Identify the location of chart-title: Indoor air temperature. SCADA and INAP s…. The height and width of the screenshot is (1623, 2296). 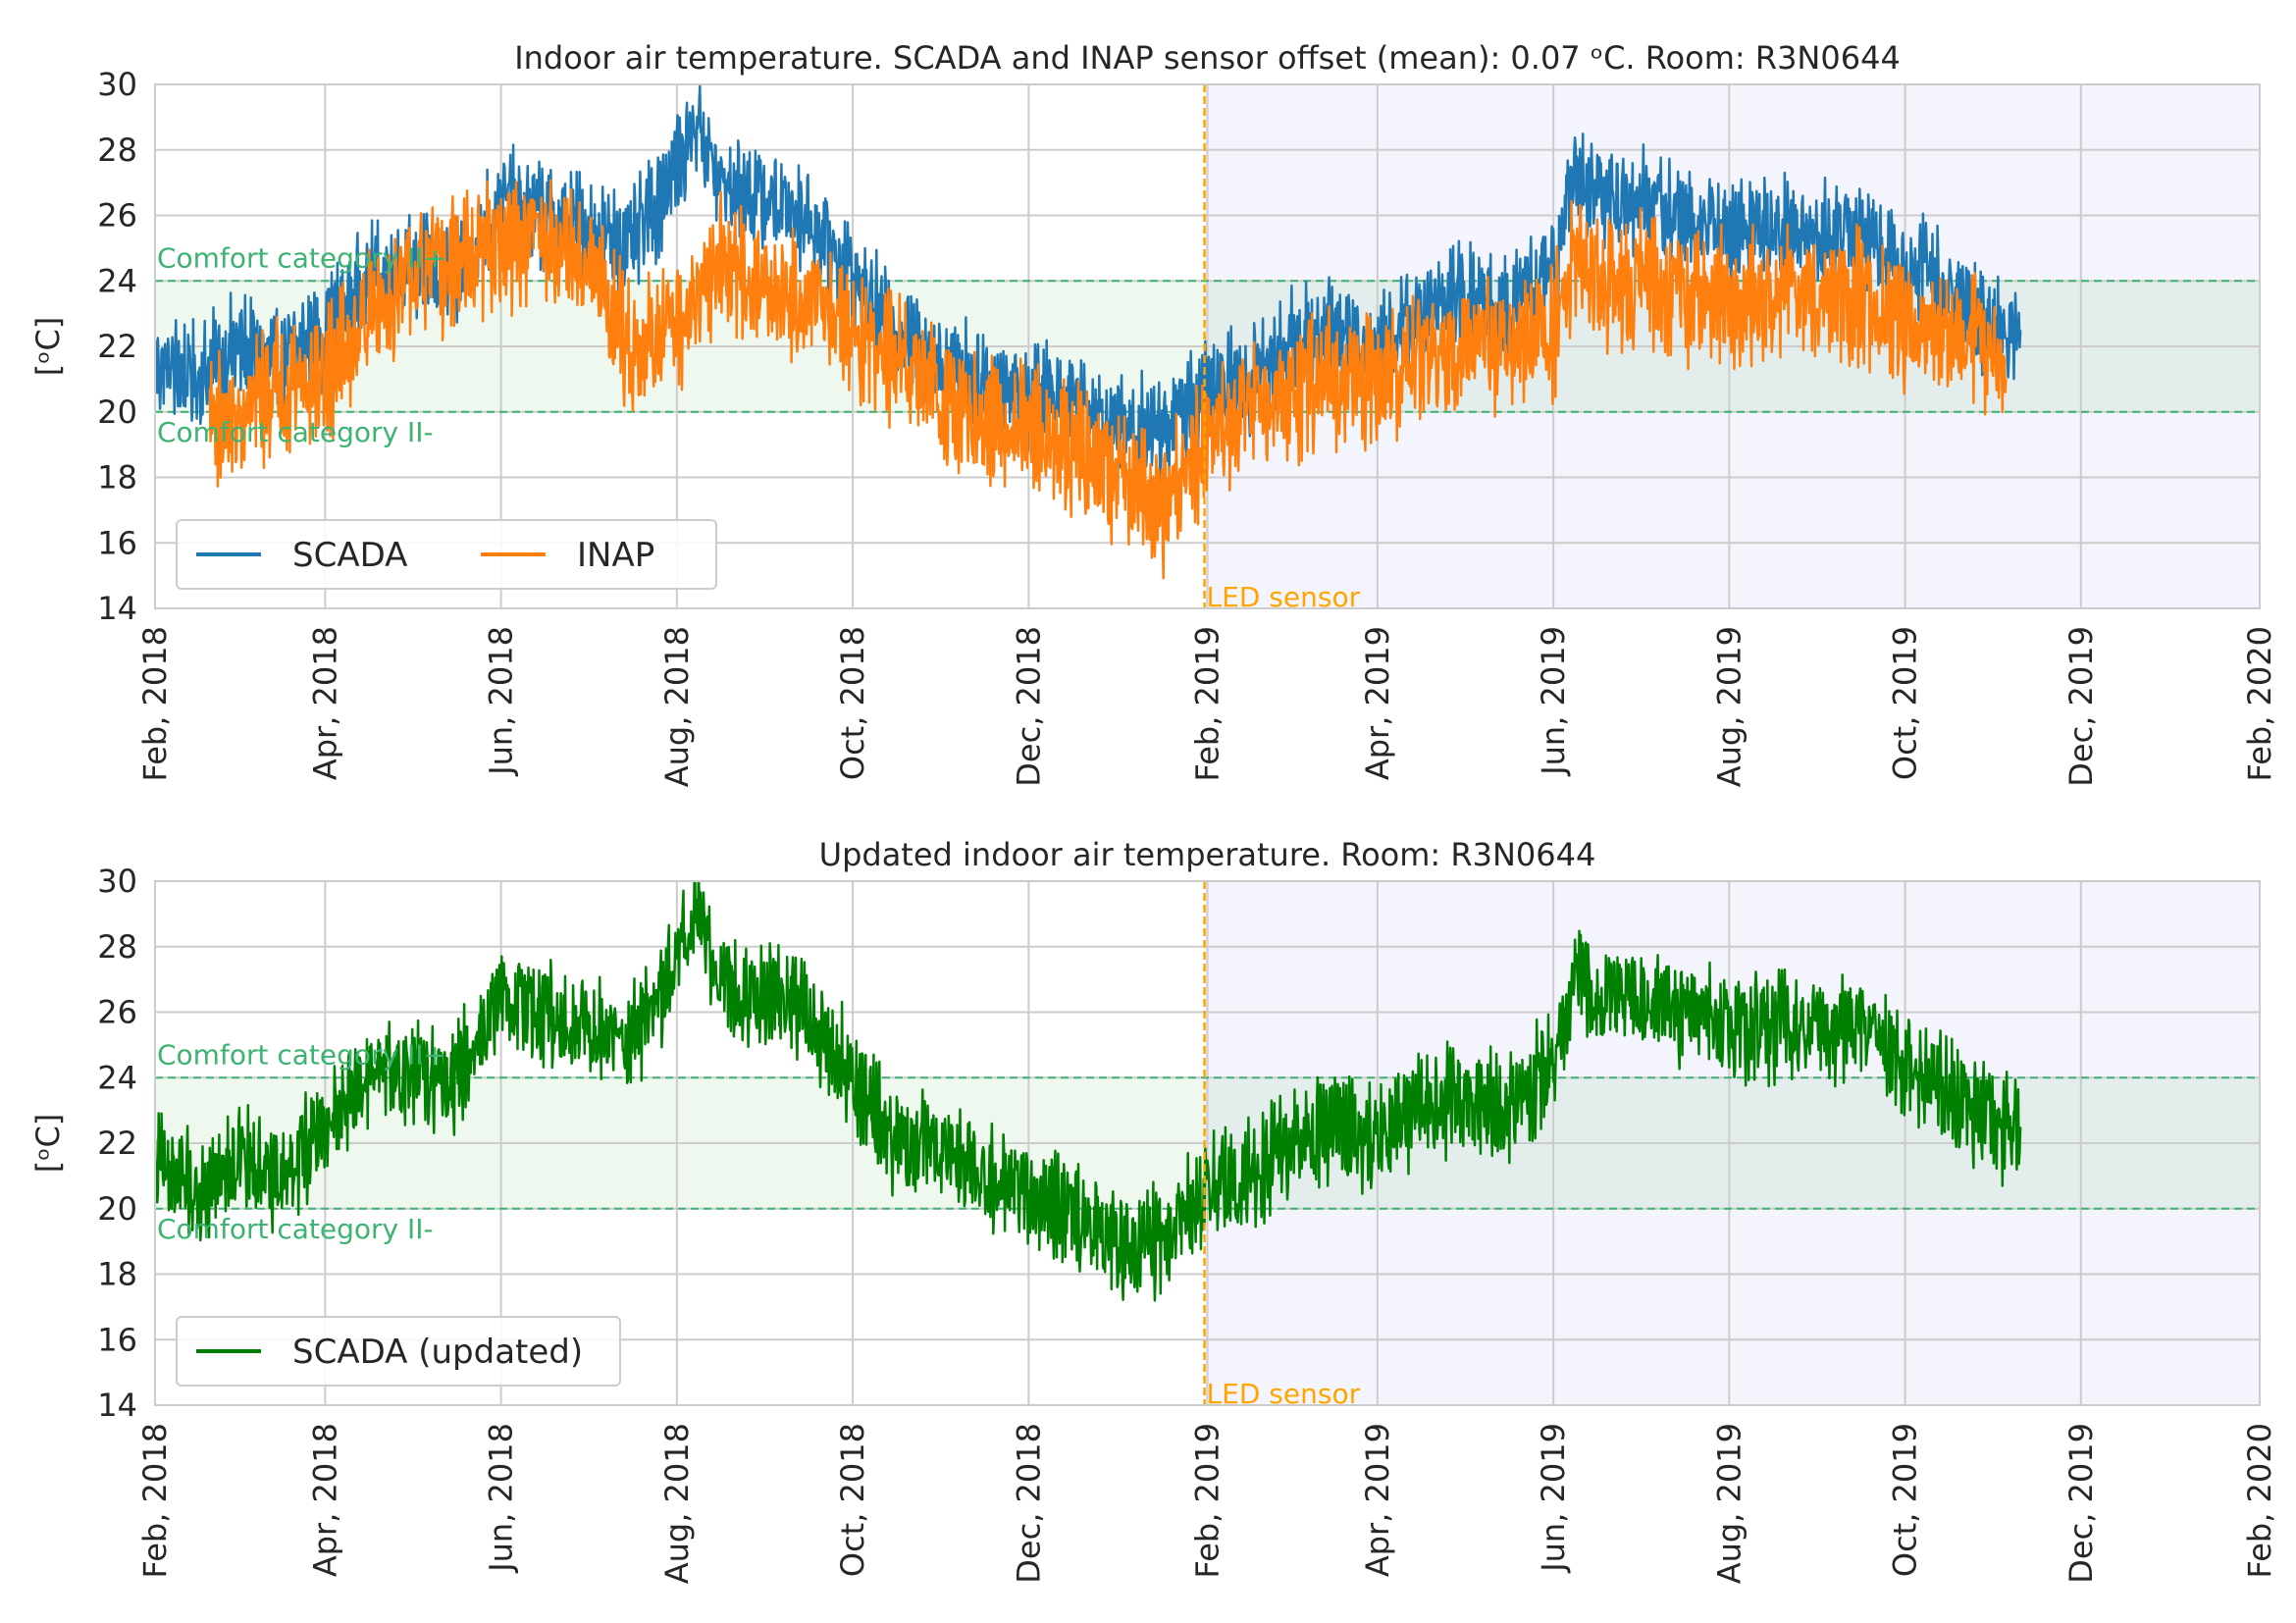
(1207, 58).